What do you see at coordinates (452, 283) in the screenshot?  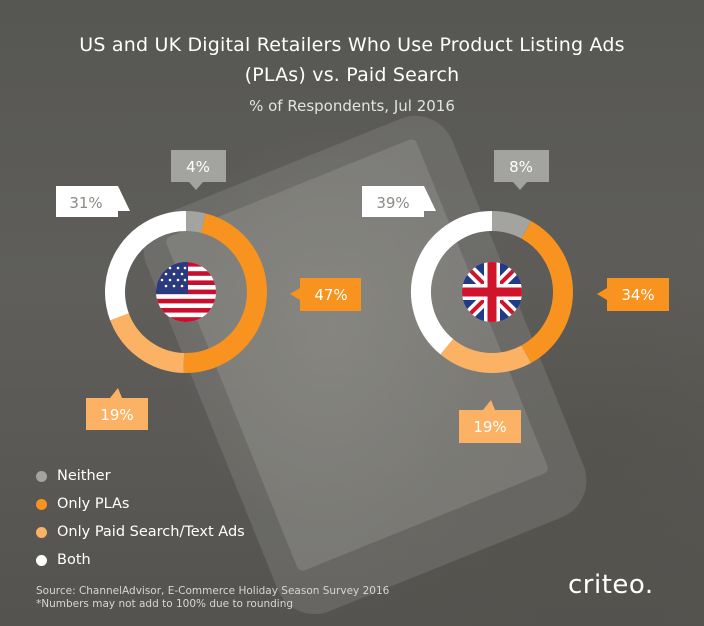 I see `uk-segment-both` at bounding box center [452, 283].